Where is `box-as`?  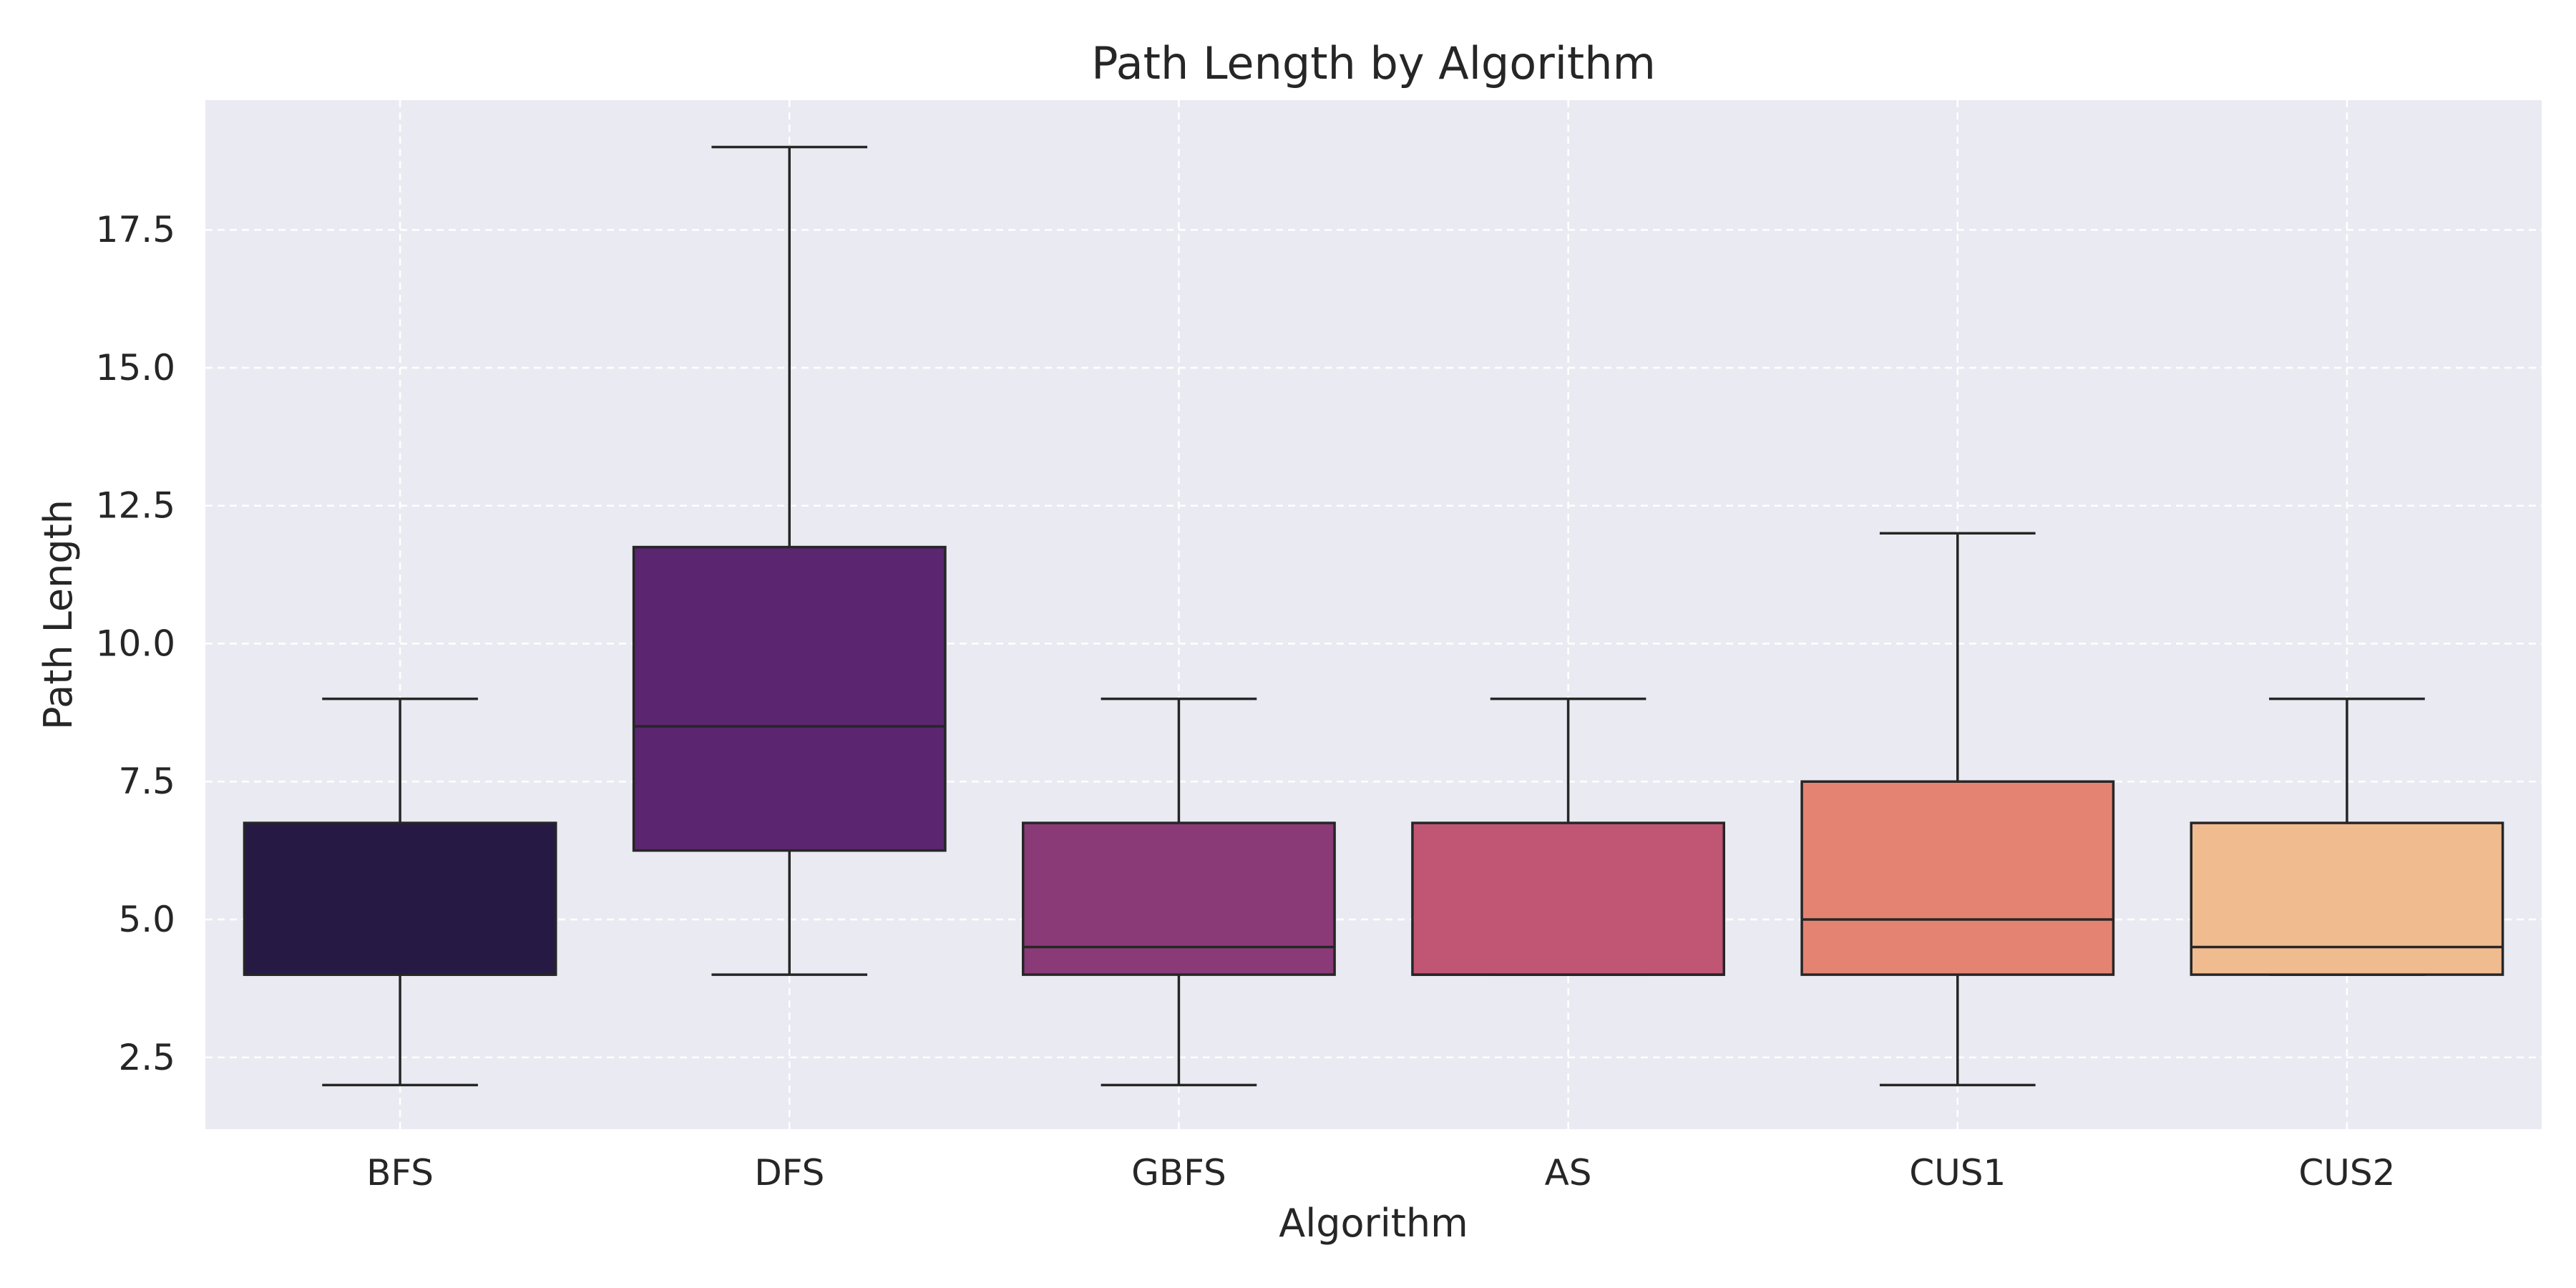 box-as is located at coordinates (1568, 836).